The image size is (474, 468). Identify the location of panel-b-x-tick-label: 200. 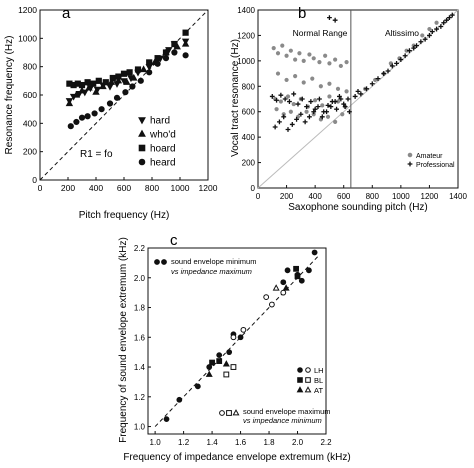
(287, 196).